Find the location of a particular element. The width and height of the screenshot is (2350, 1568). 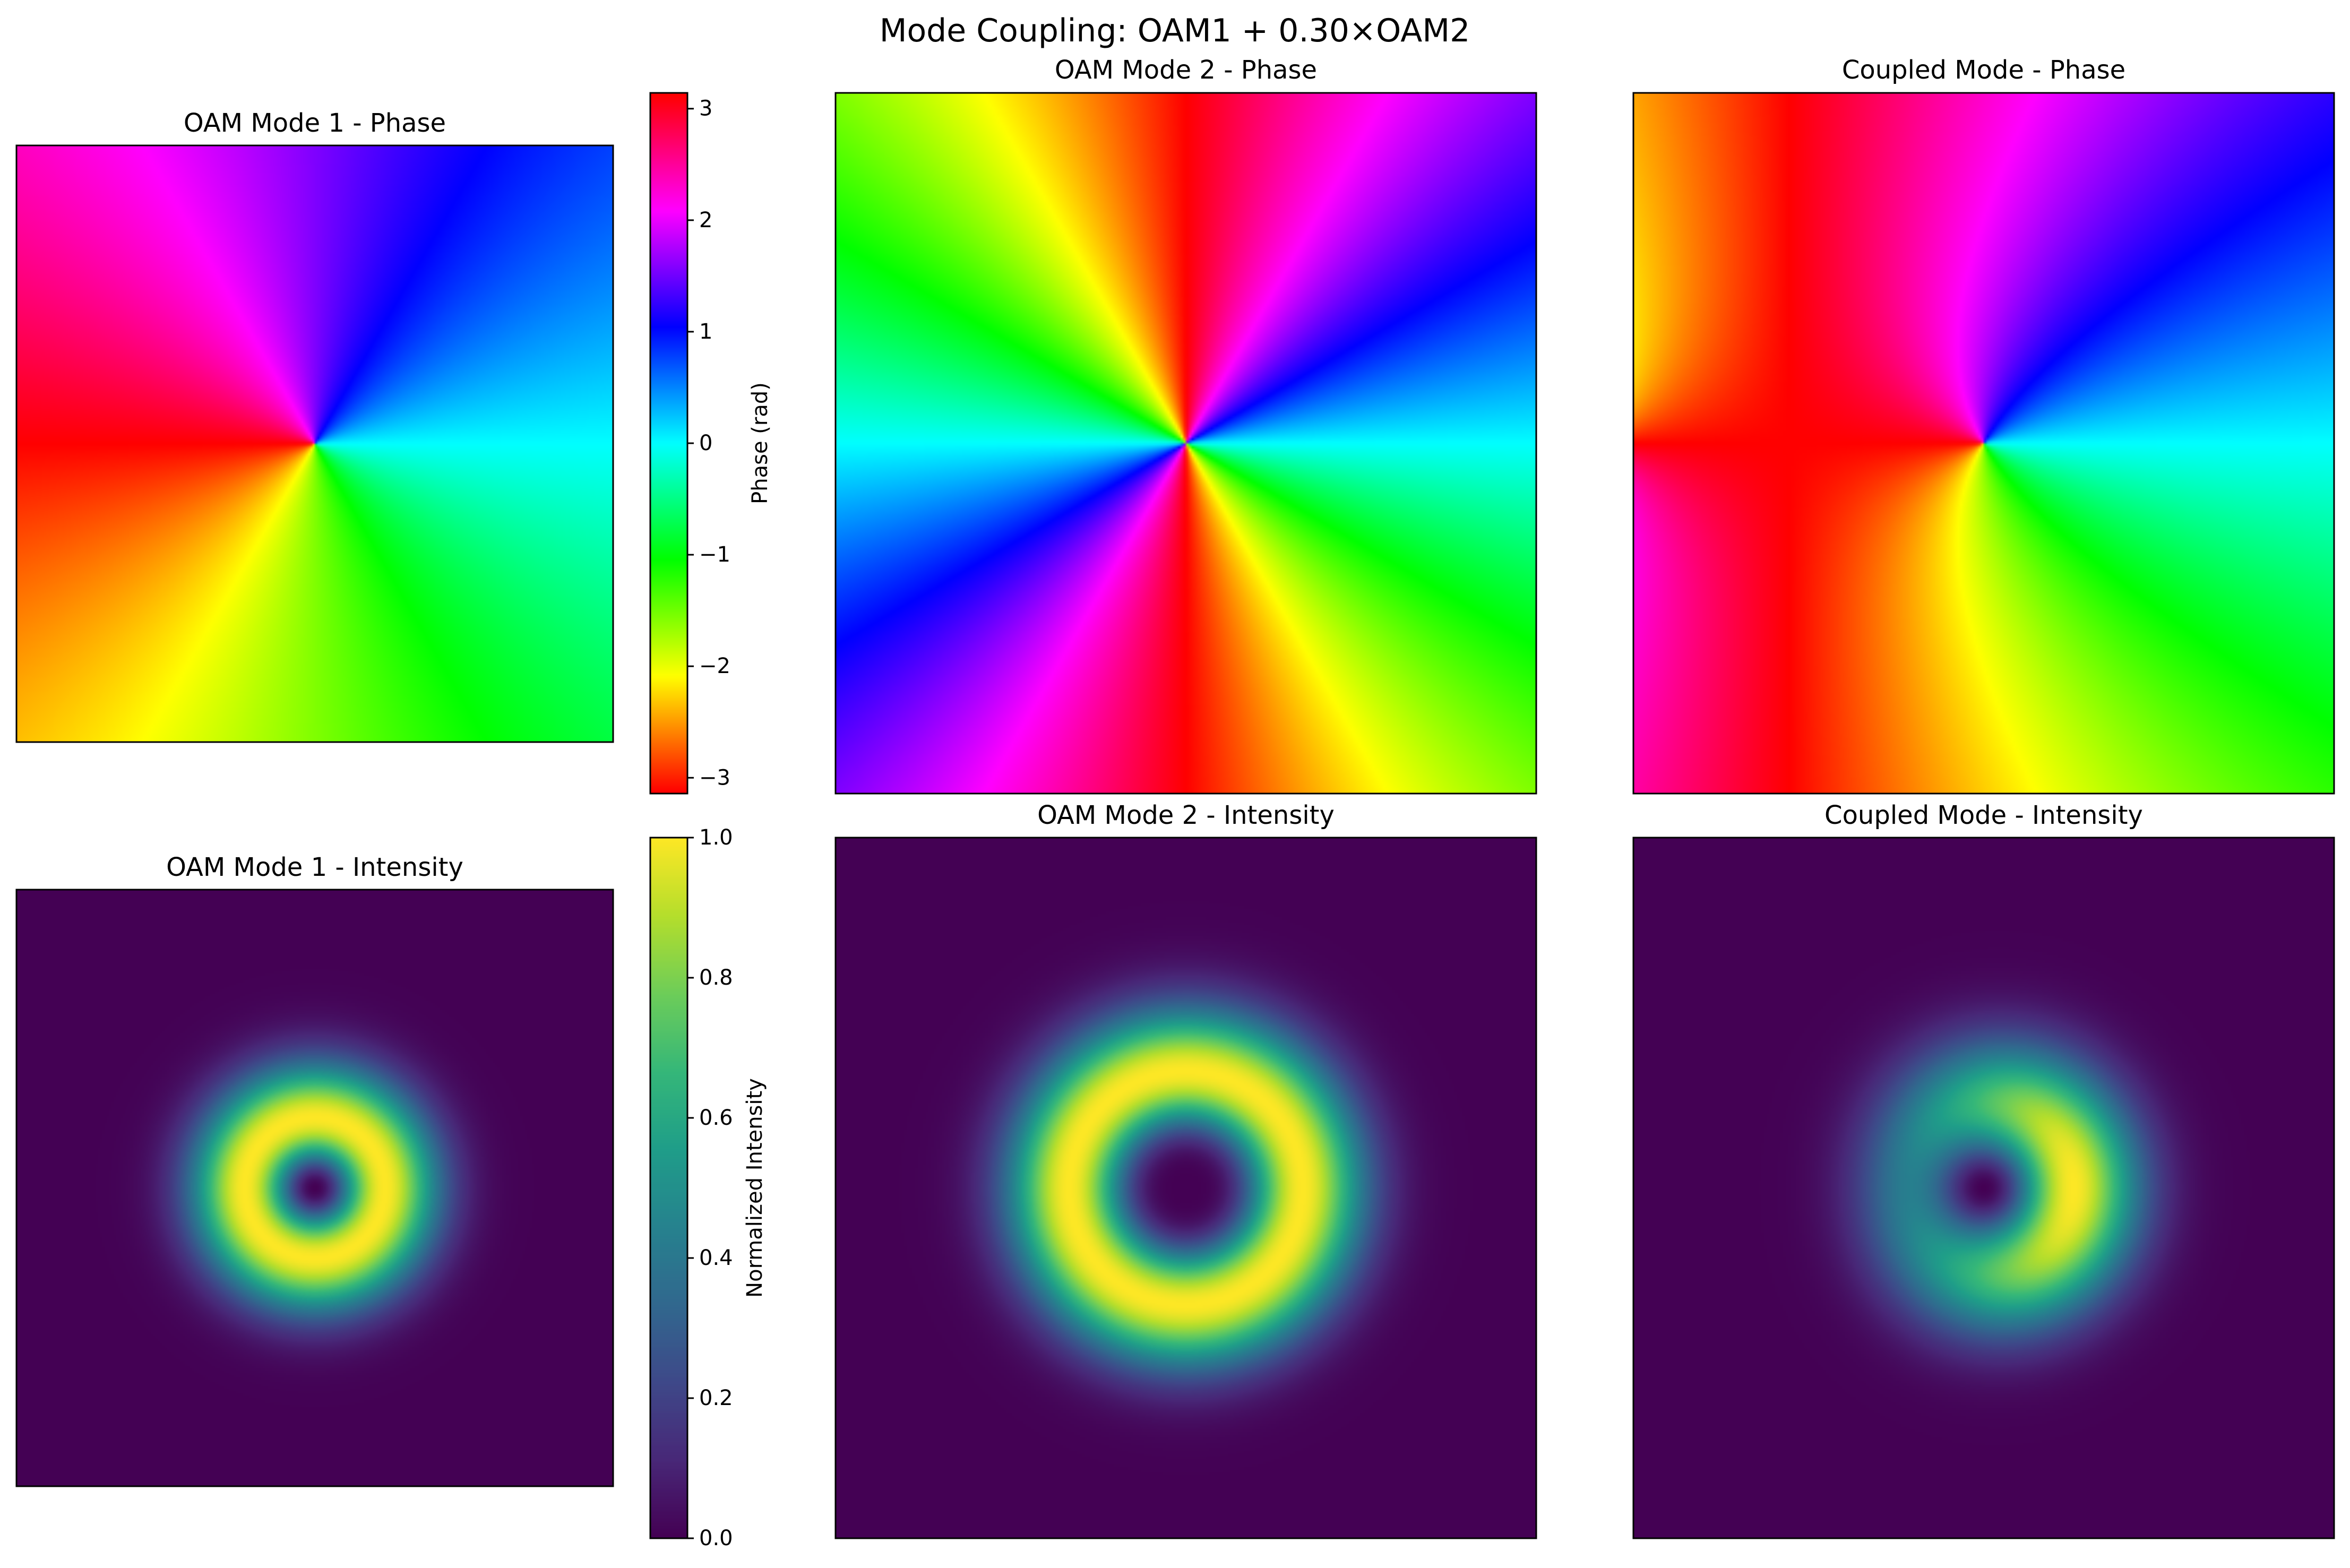

colorbar-tick-label: 0.0 is located at coordinates (716, 1538).